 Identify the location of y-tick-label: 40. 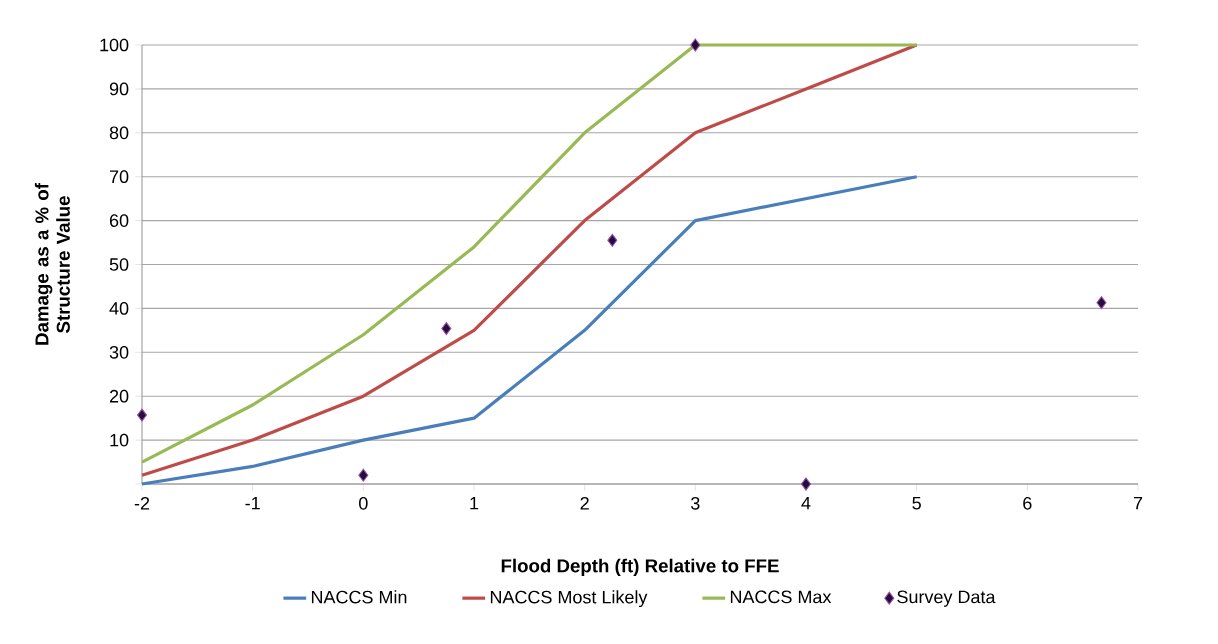
(119, 308).